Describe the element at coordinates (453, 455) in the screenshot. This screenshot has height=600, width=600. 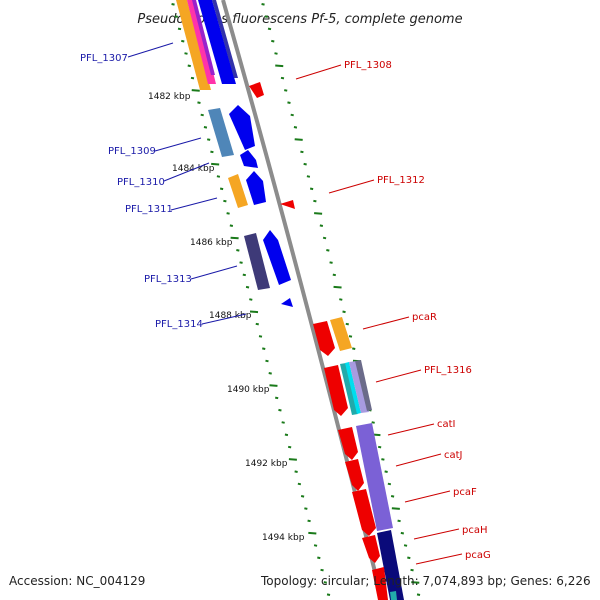
I see `gene-label: catJ` at that location.